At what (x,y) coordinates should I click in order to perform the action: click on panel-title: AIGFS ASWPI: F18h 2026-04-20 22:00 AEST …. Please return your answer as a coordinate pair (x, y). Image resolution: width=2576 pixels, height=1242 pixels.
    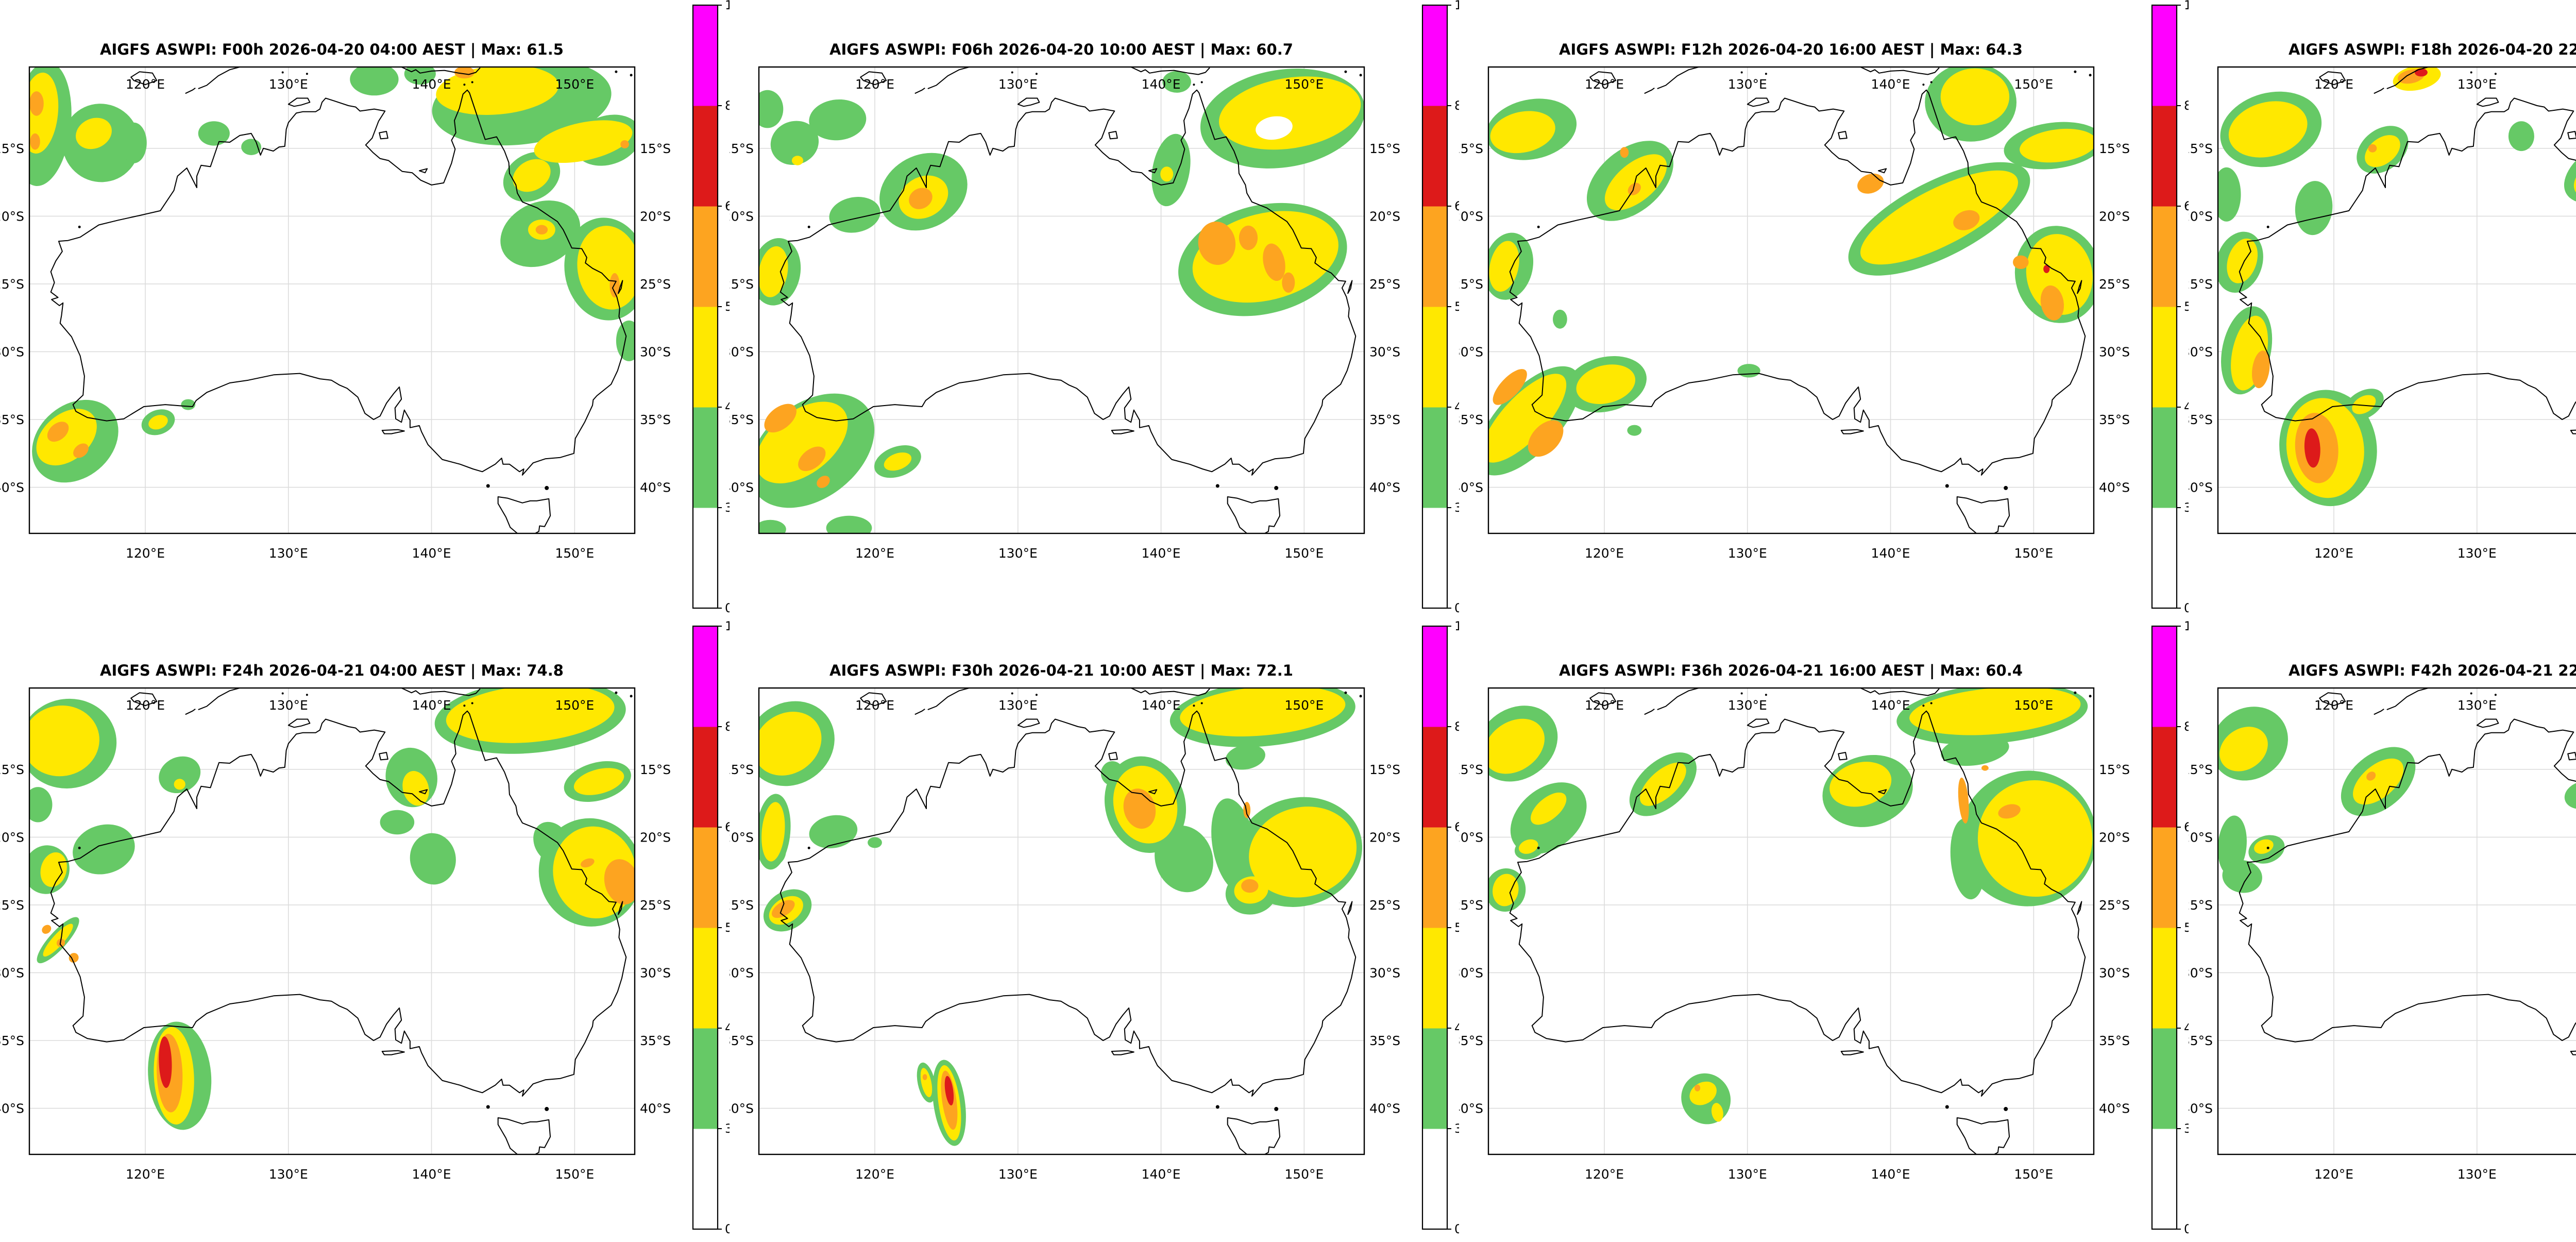
    Looking at the image, I should click on (2432, 49).